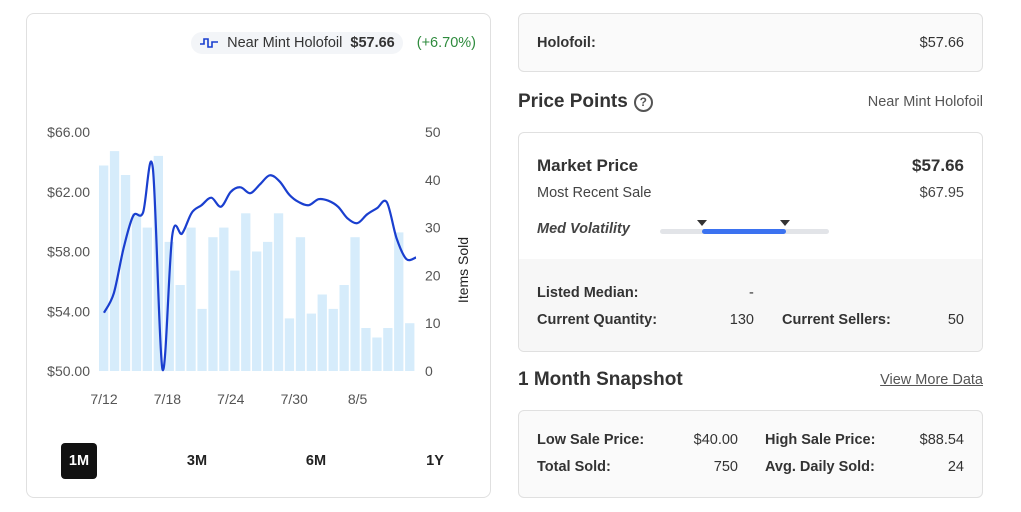  I want to click on y-right-tick-label: 30, so click(433, 228).